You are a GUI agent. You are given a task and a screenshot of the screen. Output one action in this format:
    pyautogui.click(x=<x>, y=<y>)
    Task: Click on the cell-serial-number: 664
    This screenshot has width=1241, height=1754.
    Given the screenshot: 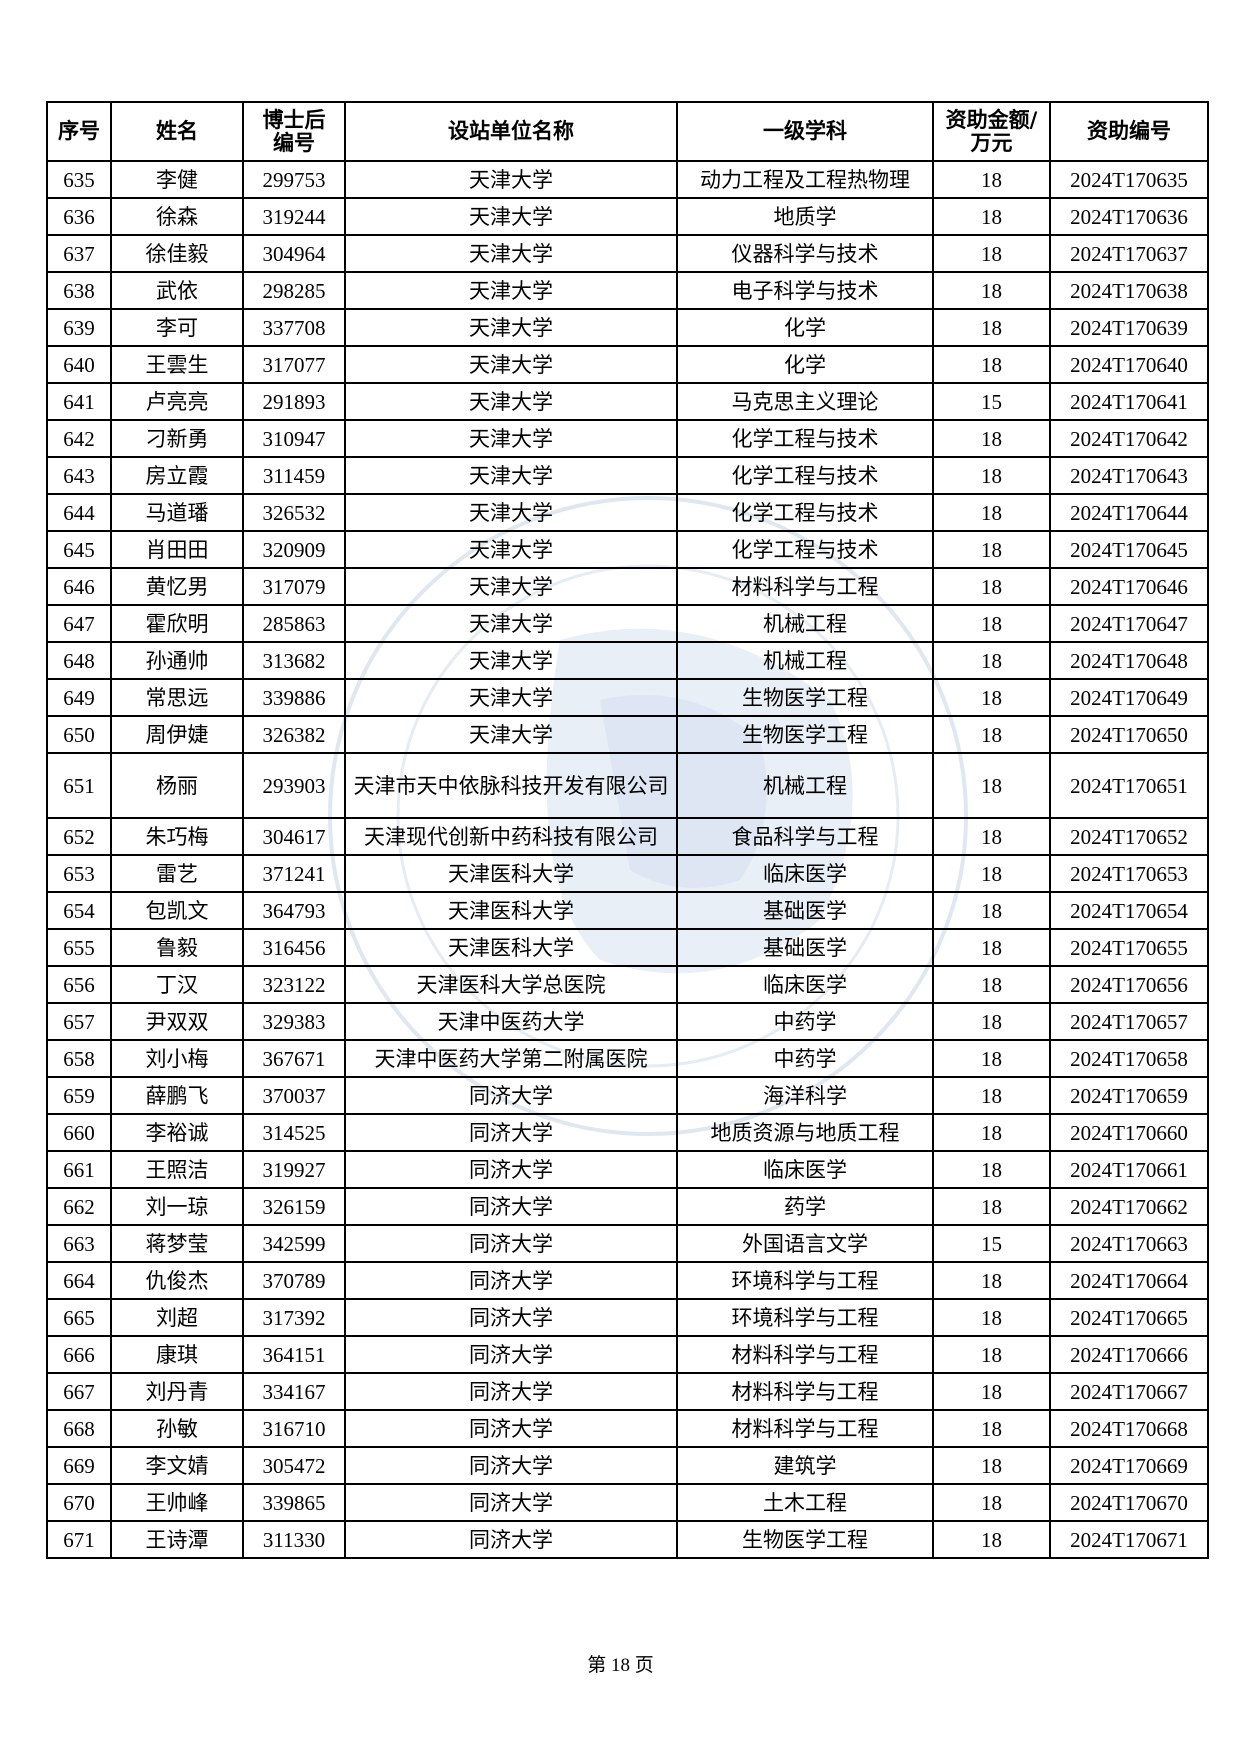 What is the action you would take?
    pyautogui.click(x=79, y=1280)
    